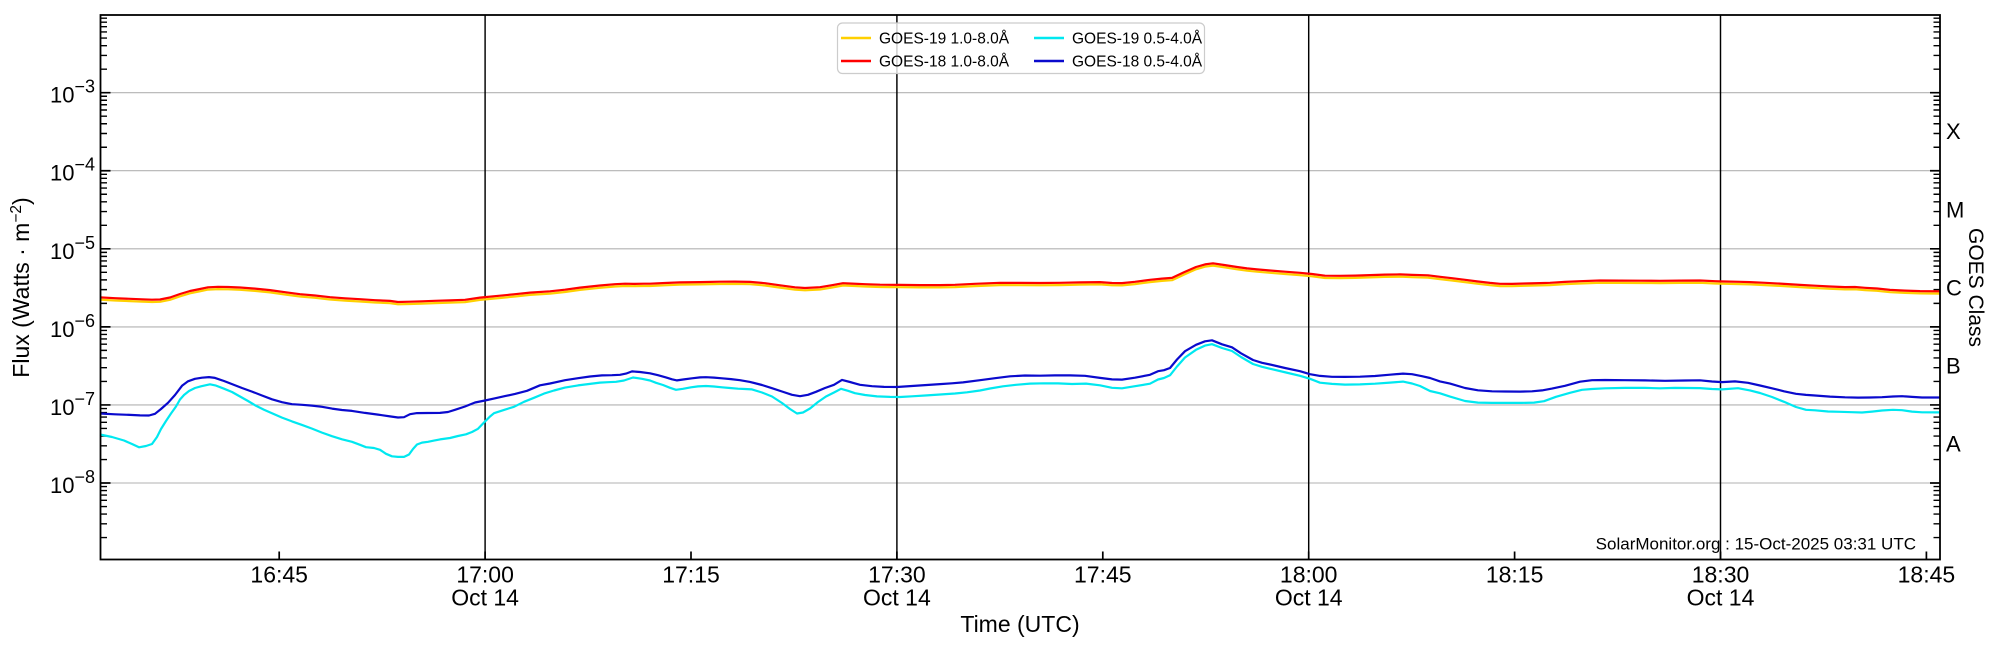 Image resolution: width=2000 pixels, height=655 pixels. Describe the element at coordinates (279, 575) in the screenshot. I see `svg-text: 16:45` at that location.